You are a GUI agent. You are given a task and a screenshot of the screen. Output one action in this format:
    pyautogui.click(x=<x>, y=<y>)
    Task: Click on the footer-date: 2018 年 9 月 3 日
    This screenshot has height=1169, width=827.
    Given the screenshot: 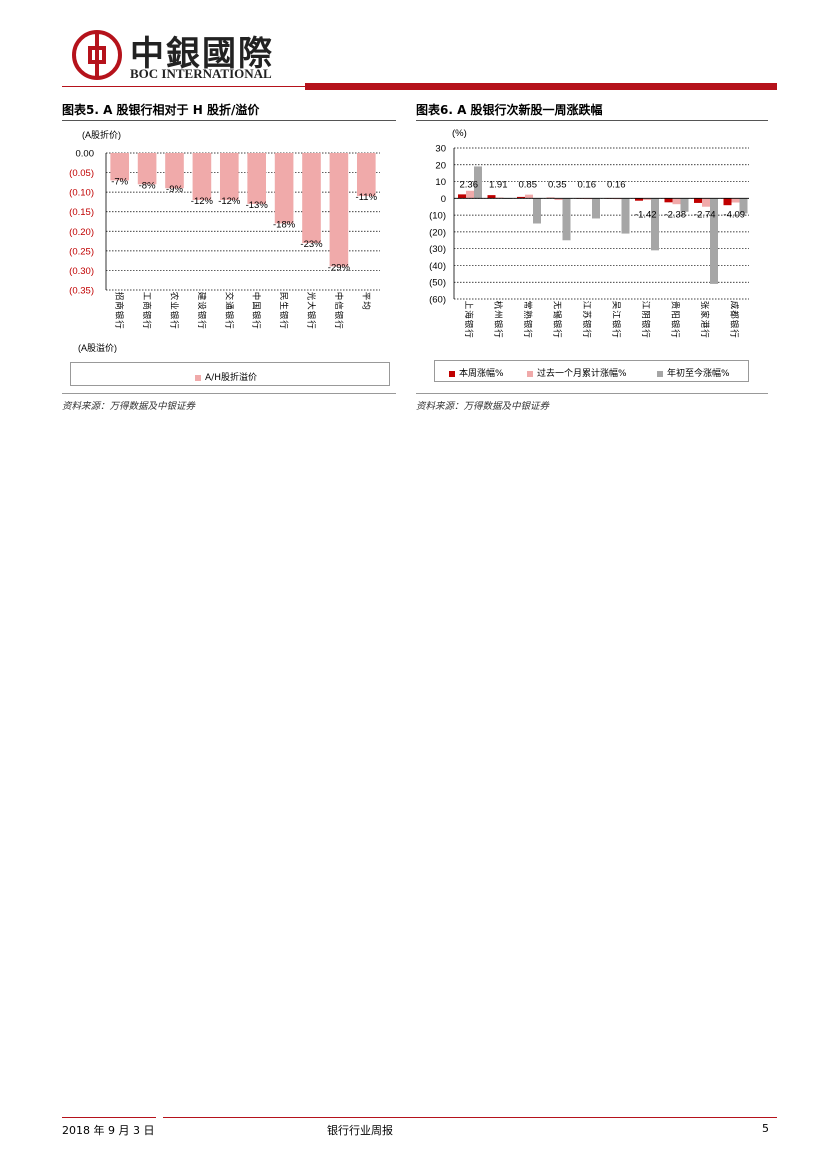 What is the action you would take?
    pyautogui.click(x=108, y=1130)
    